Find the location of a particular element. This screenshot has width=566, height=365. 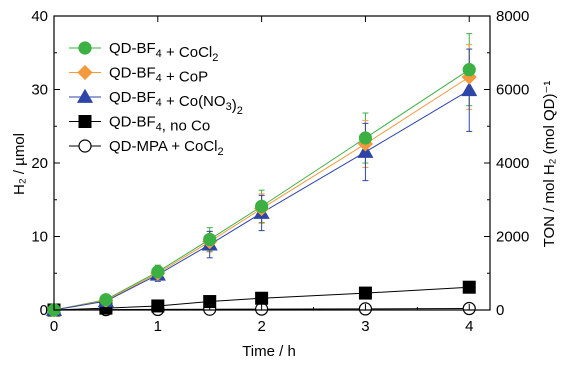

y2-axis-label: TON / mol H₂ (mol QD)⁻¹ is located at coordinates (549, 164).